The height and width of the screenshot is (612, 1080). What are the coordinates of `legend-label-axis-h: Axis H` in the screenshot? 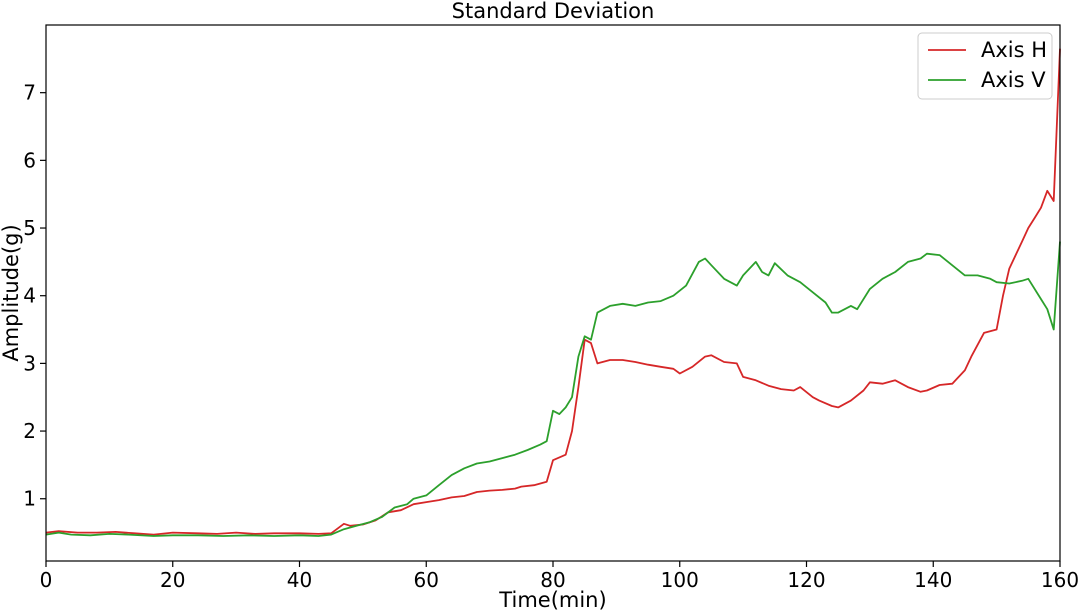 It's located at (1014, 50).